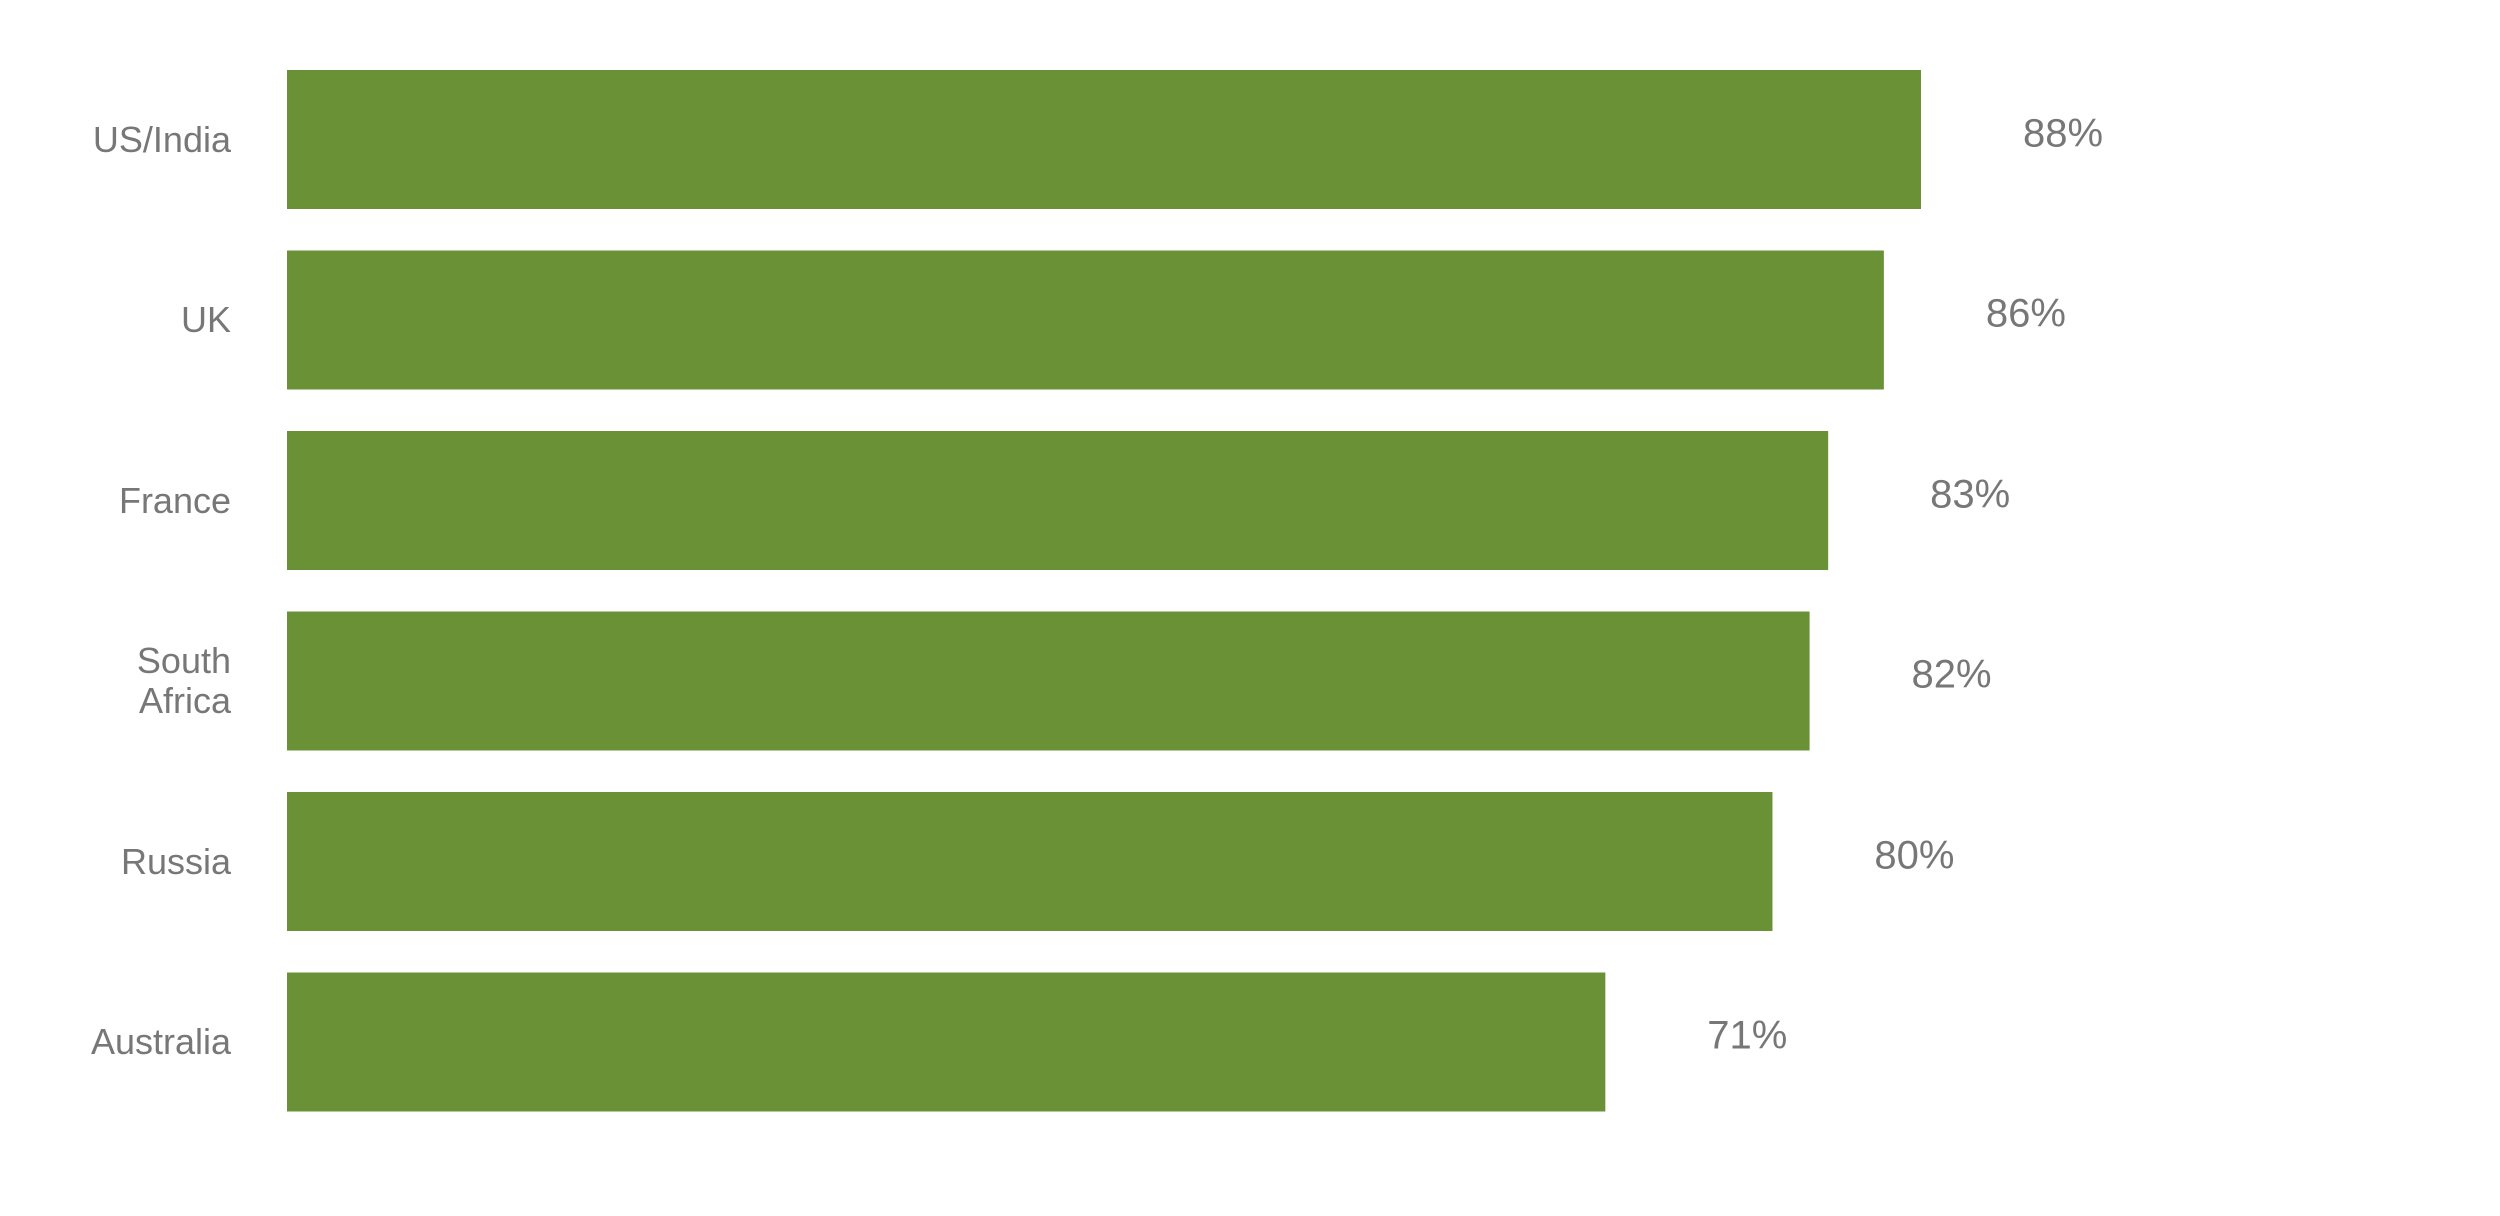 This screenshot has width=2500, height=1216. What do you see at coordinates (2025, 313) in the screenshot?
I see `value-label: 86%` at bounding box center [2025, 313].